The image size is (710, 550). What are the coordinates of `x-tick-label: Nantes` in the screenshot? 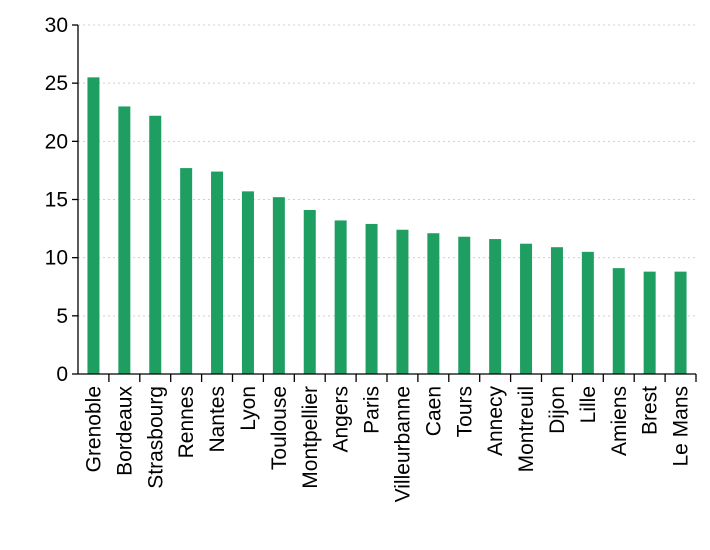 It's located at (217, 419).